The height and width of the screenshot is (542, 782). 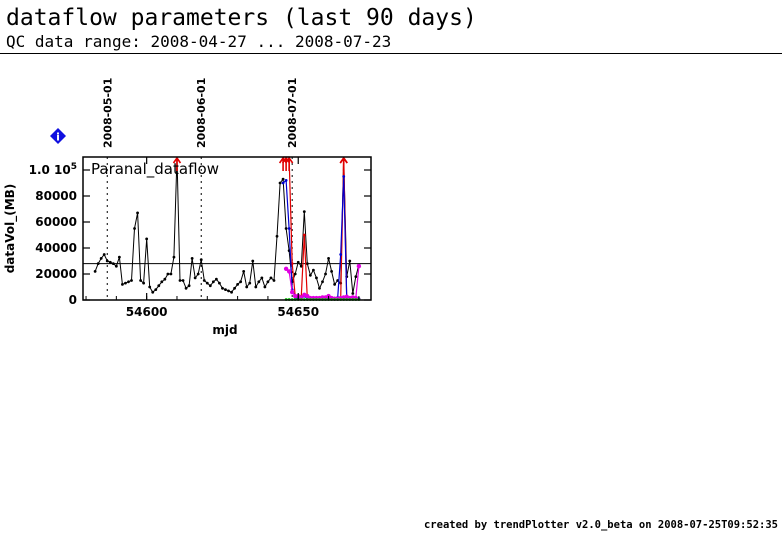 What do you see at coordinates (10, 229) in the screenshot?
I see `y-axis-title: dataVol_(MB)` at bounding box center [10, 229].